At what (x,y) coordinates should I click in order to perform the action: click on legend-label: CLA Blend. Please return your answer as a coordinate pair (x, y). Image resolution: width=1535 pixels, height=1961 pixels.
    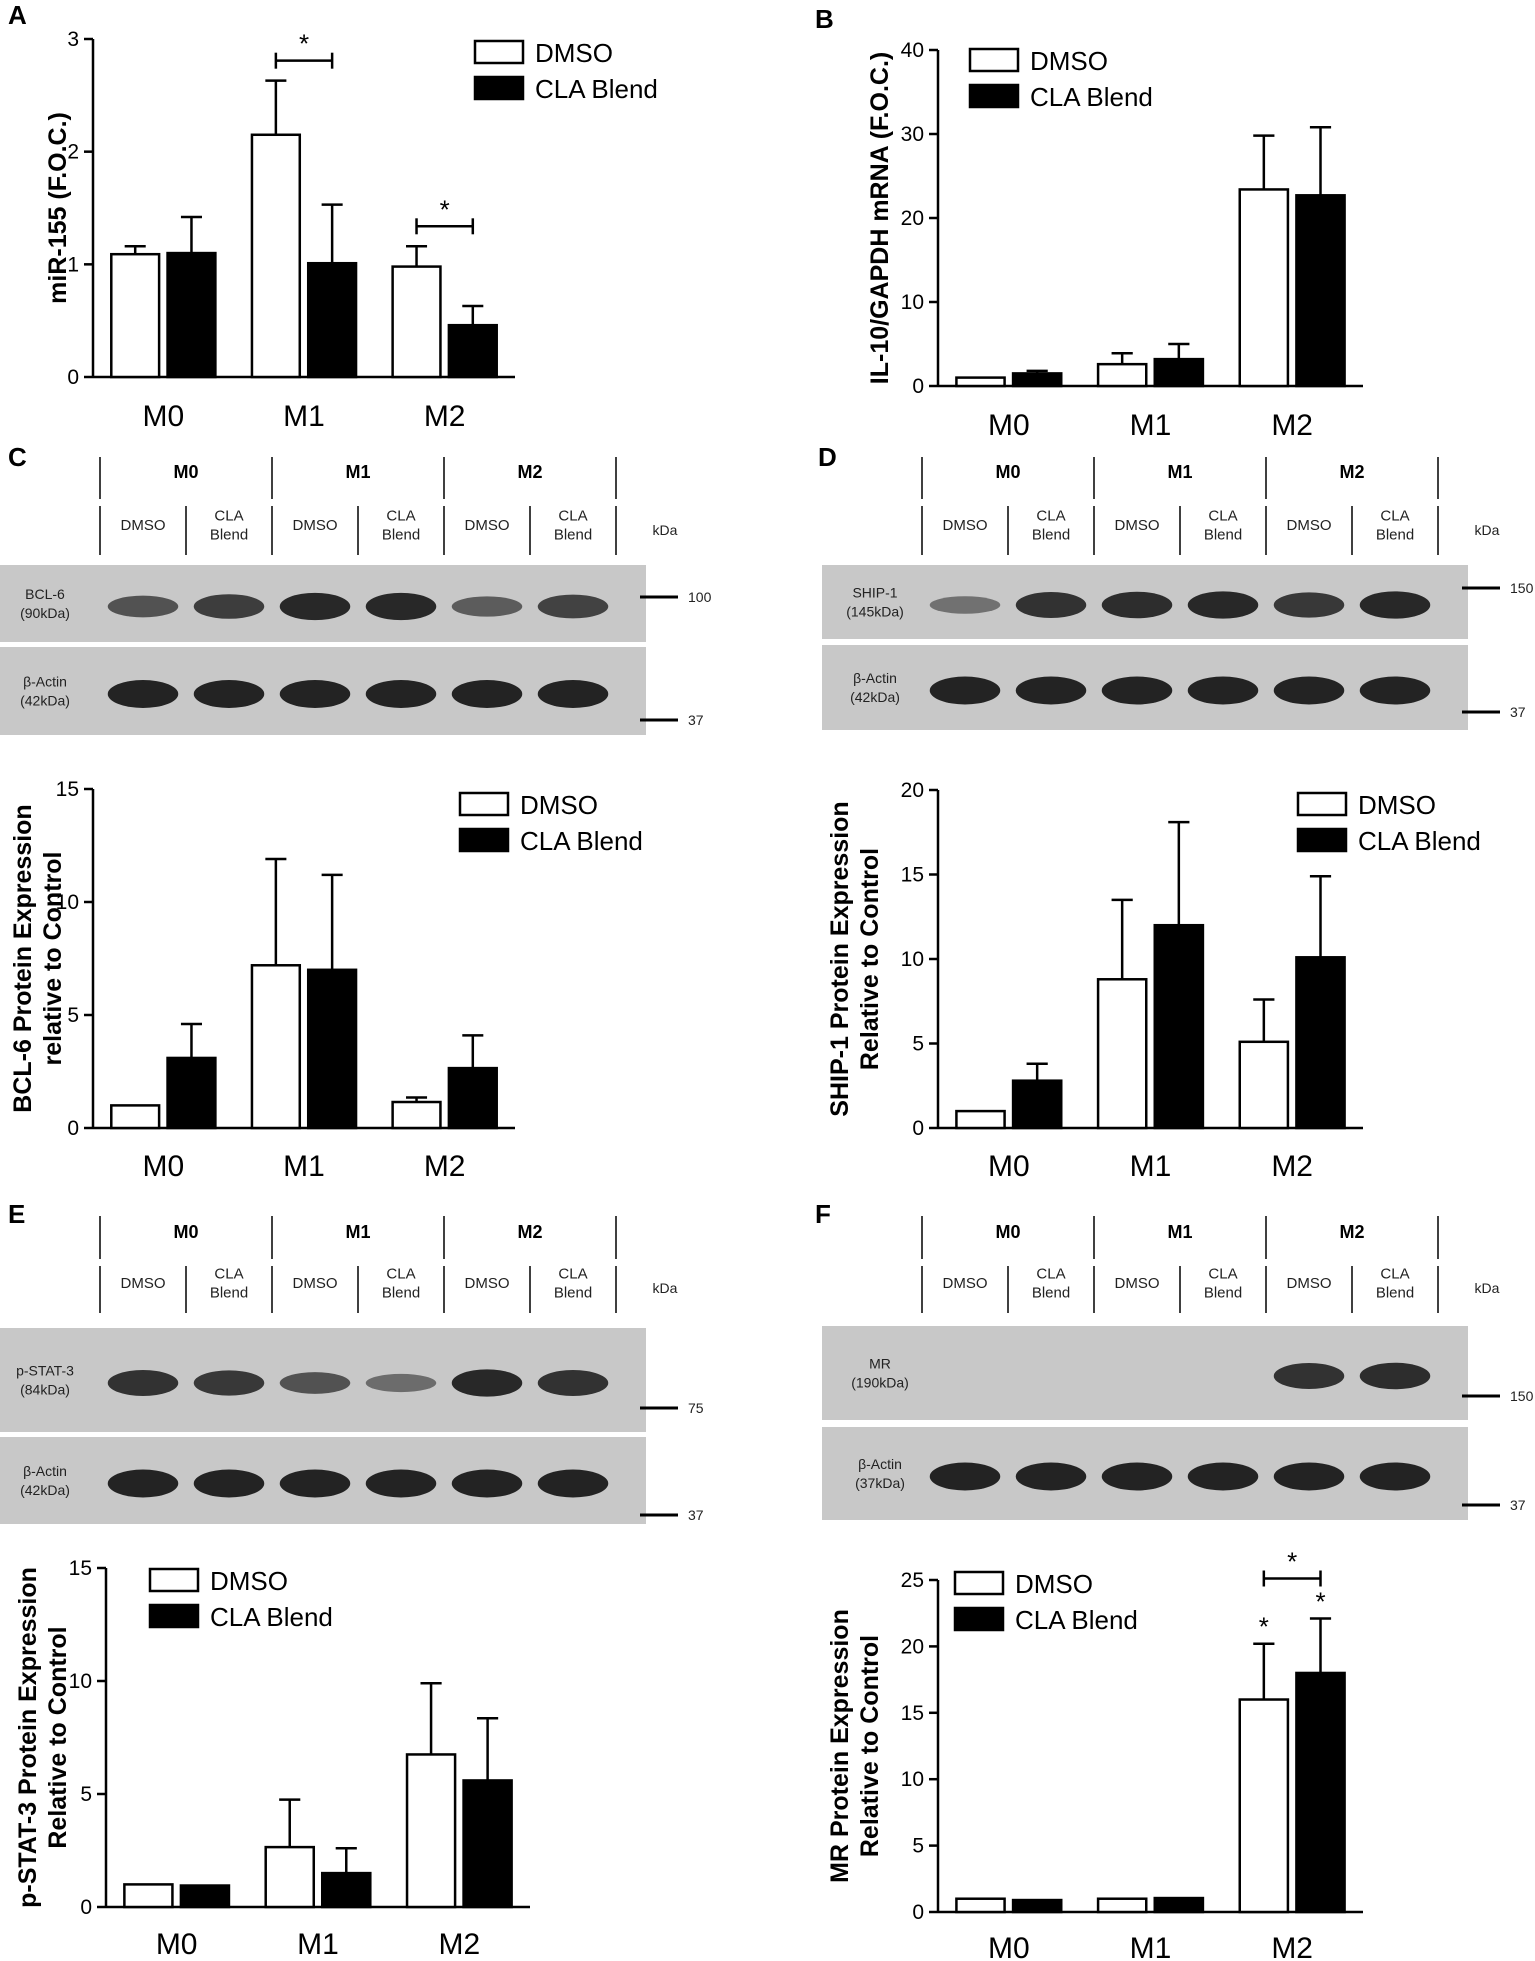
    Looking at the image, I should click on (581, 841).